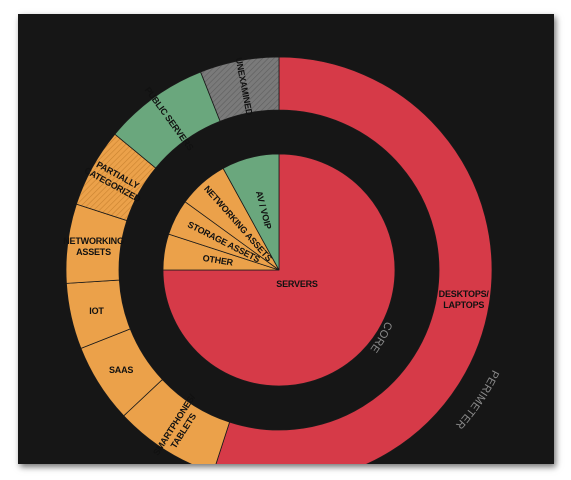  Describe the element at coordinates (297, 284) in the screenshot. I see `label-core-servers: SERVERS` at that location.